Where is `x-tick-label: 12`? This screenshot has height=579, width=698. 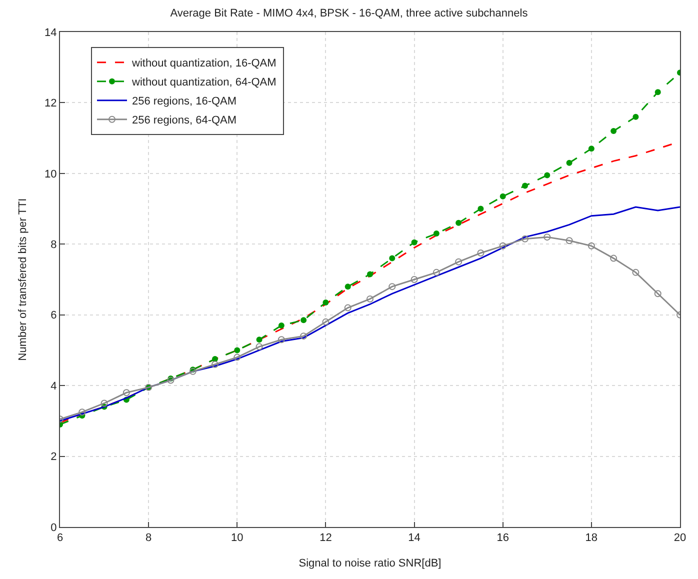 x-tick-label: 12 is located at coordinates (326, 538).